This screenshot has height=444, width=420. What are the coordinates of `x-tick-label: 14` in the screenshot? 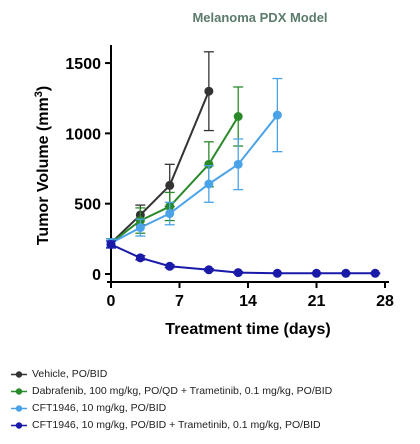 It's located at (248, 301).